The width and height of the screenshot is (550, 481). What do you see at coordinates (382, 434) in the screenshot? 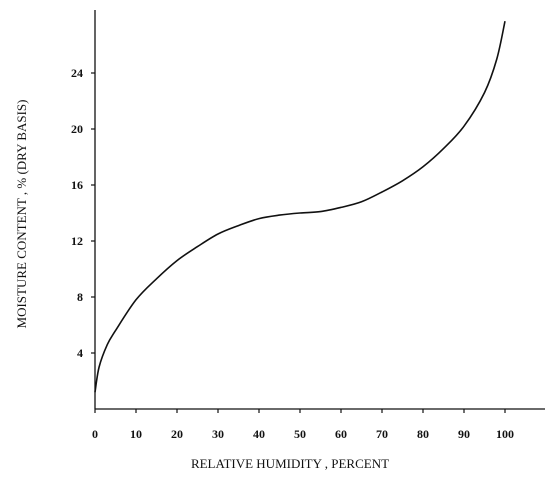
I see `x-tick-label: 70` at bounding box center [382, 434].